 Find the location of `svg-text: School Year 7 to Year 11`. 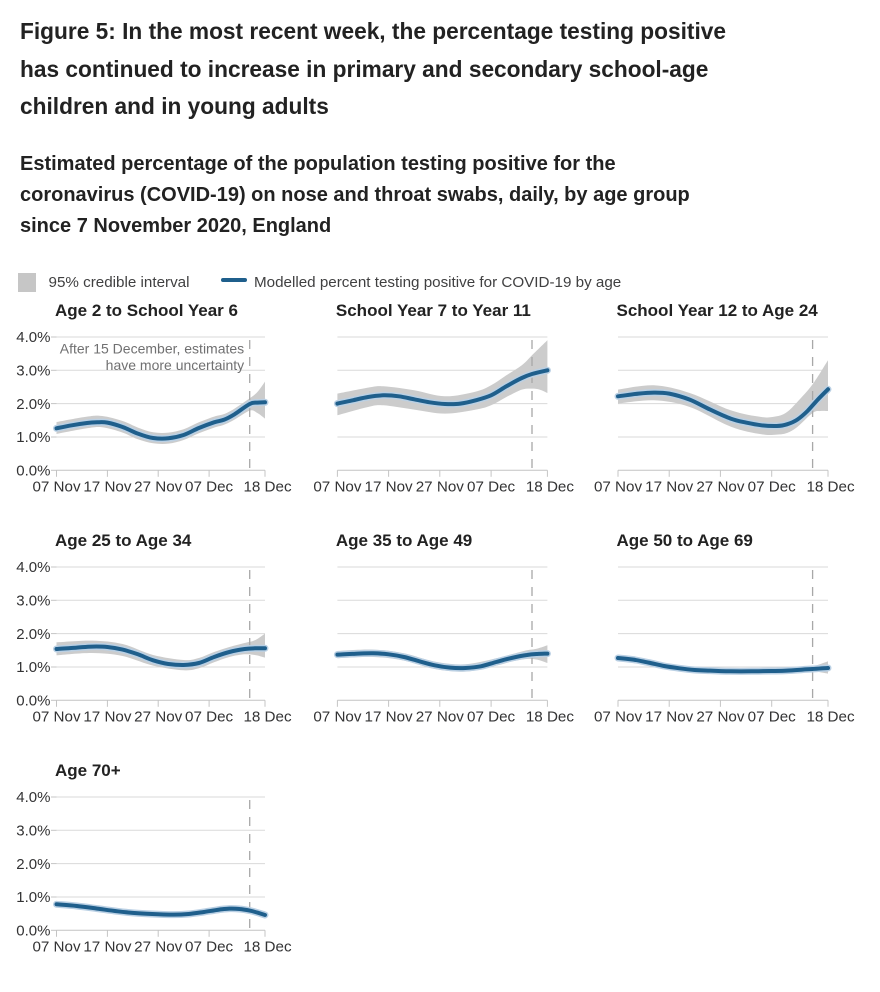

svg-text: School Year 7 to Year 11 is located at coordinates (433, 310).